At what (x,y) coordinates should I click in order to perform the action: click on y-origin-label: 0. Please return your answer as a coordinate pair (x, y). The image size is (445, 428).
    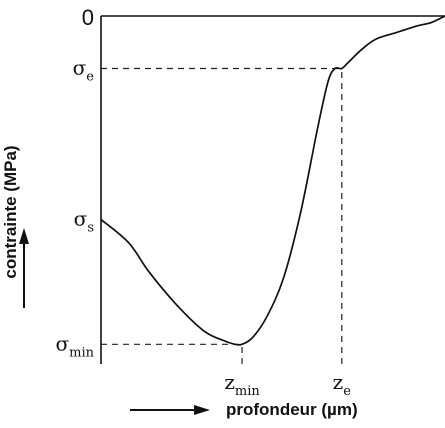
    Looking at the image, I should click on (88, 17).